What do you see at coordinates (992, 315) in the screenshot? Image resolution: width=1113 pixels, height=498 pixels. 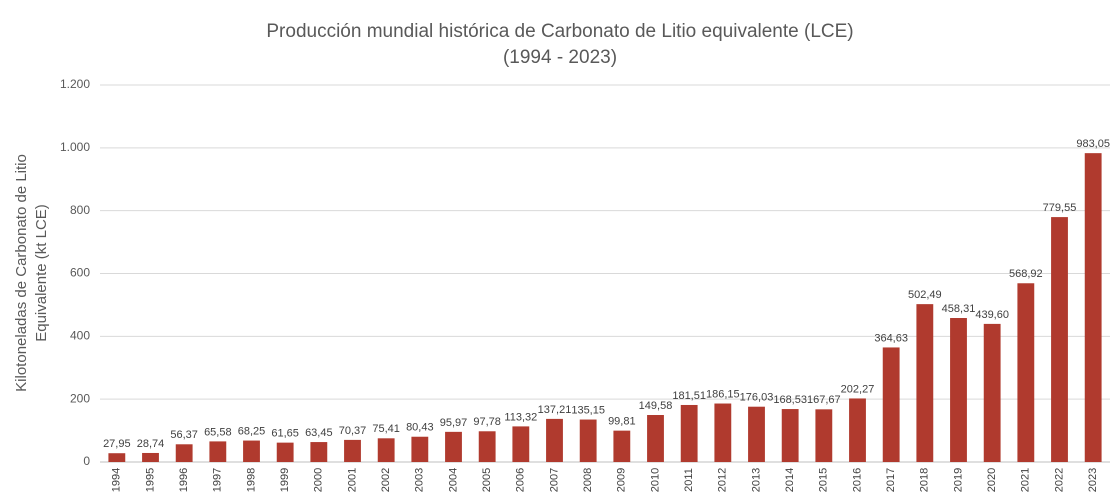 I see `data-label: 439,60` at bounding box center [992, 315].